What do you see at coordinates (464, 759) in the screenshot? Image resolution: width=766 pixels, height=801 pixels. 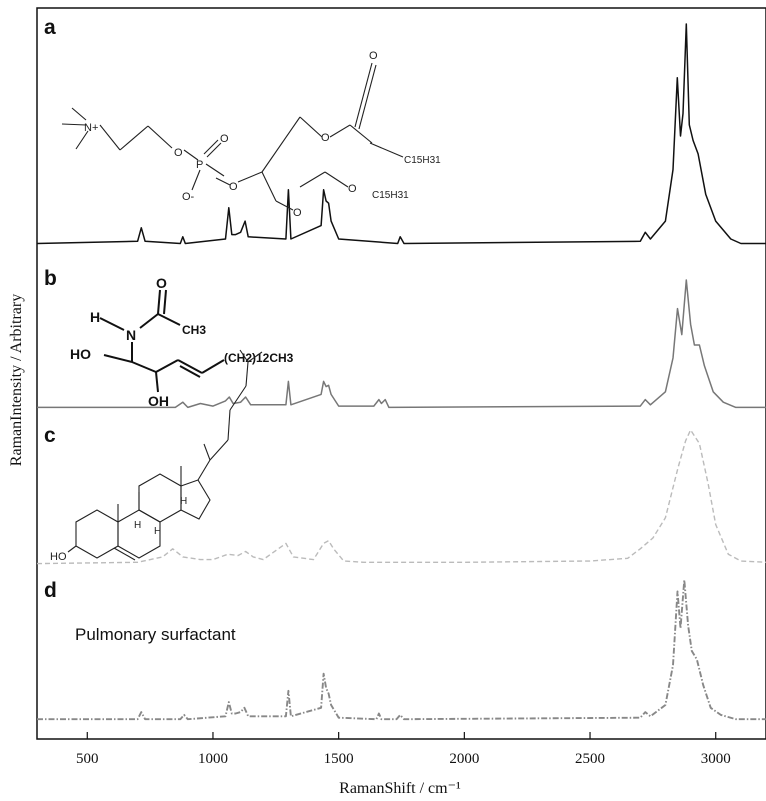 I see `x-tick-label-2000: 2000` at bounding box center [464, 759].